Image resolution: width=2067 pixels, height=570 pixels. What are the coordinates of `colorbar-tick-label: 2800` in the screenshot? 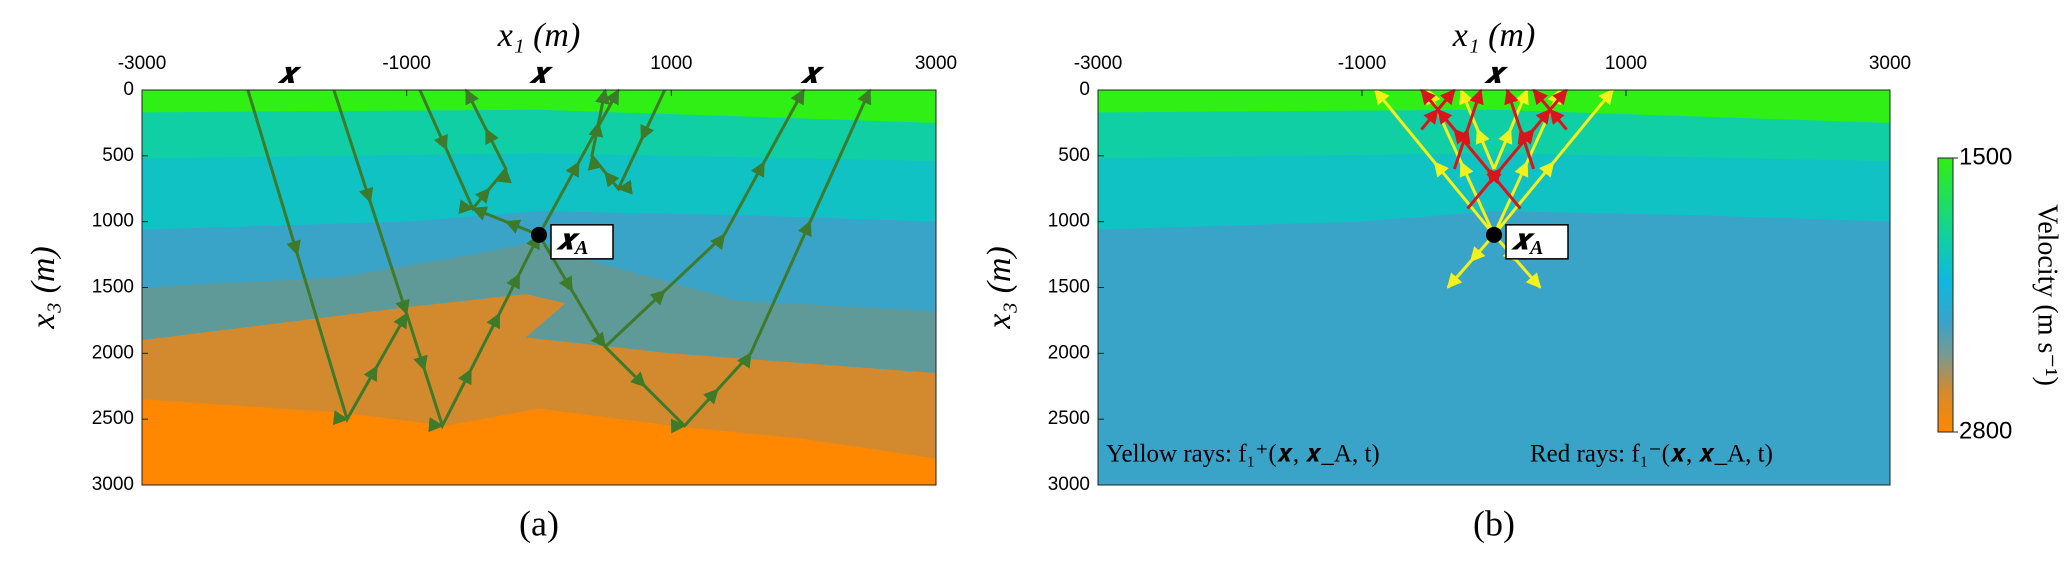 It's located at (1985, 430).